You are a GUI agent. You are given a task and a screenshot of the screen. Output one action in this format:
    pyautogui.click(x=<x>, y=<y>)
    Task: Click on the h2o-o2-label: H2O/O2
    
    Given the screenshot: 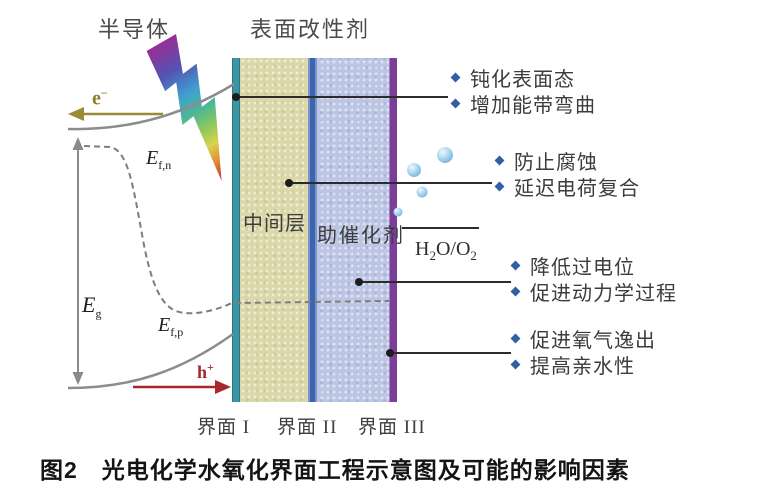 What is the action you would take?
    pyautogui.click(x=446, y=251)
    